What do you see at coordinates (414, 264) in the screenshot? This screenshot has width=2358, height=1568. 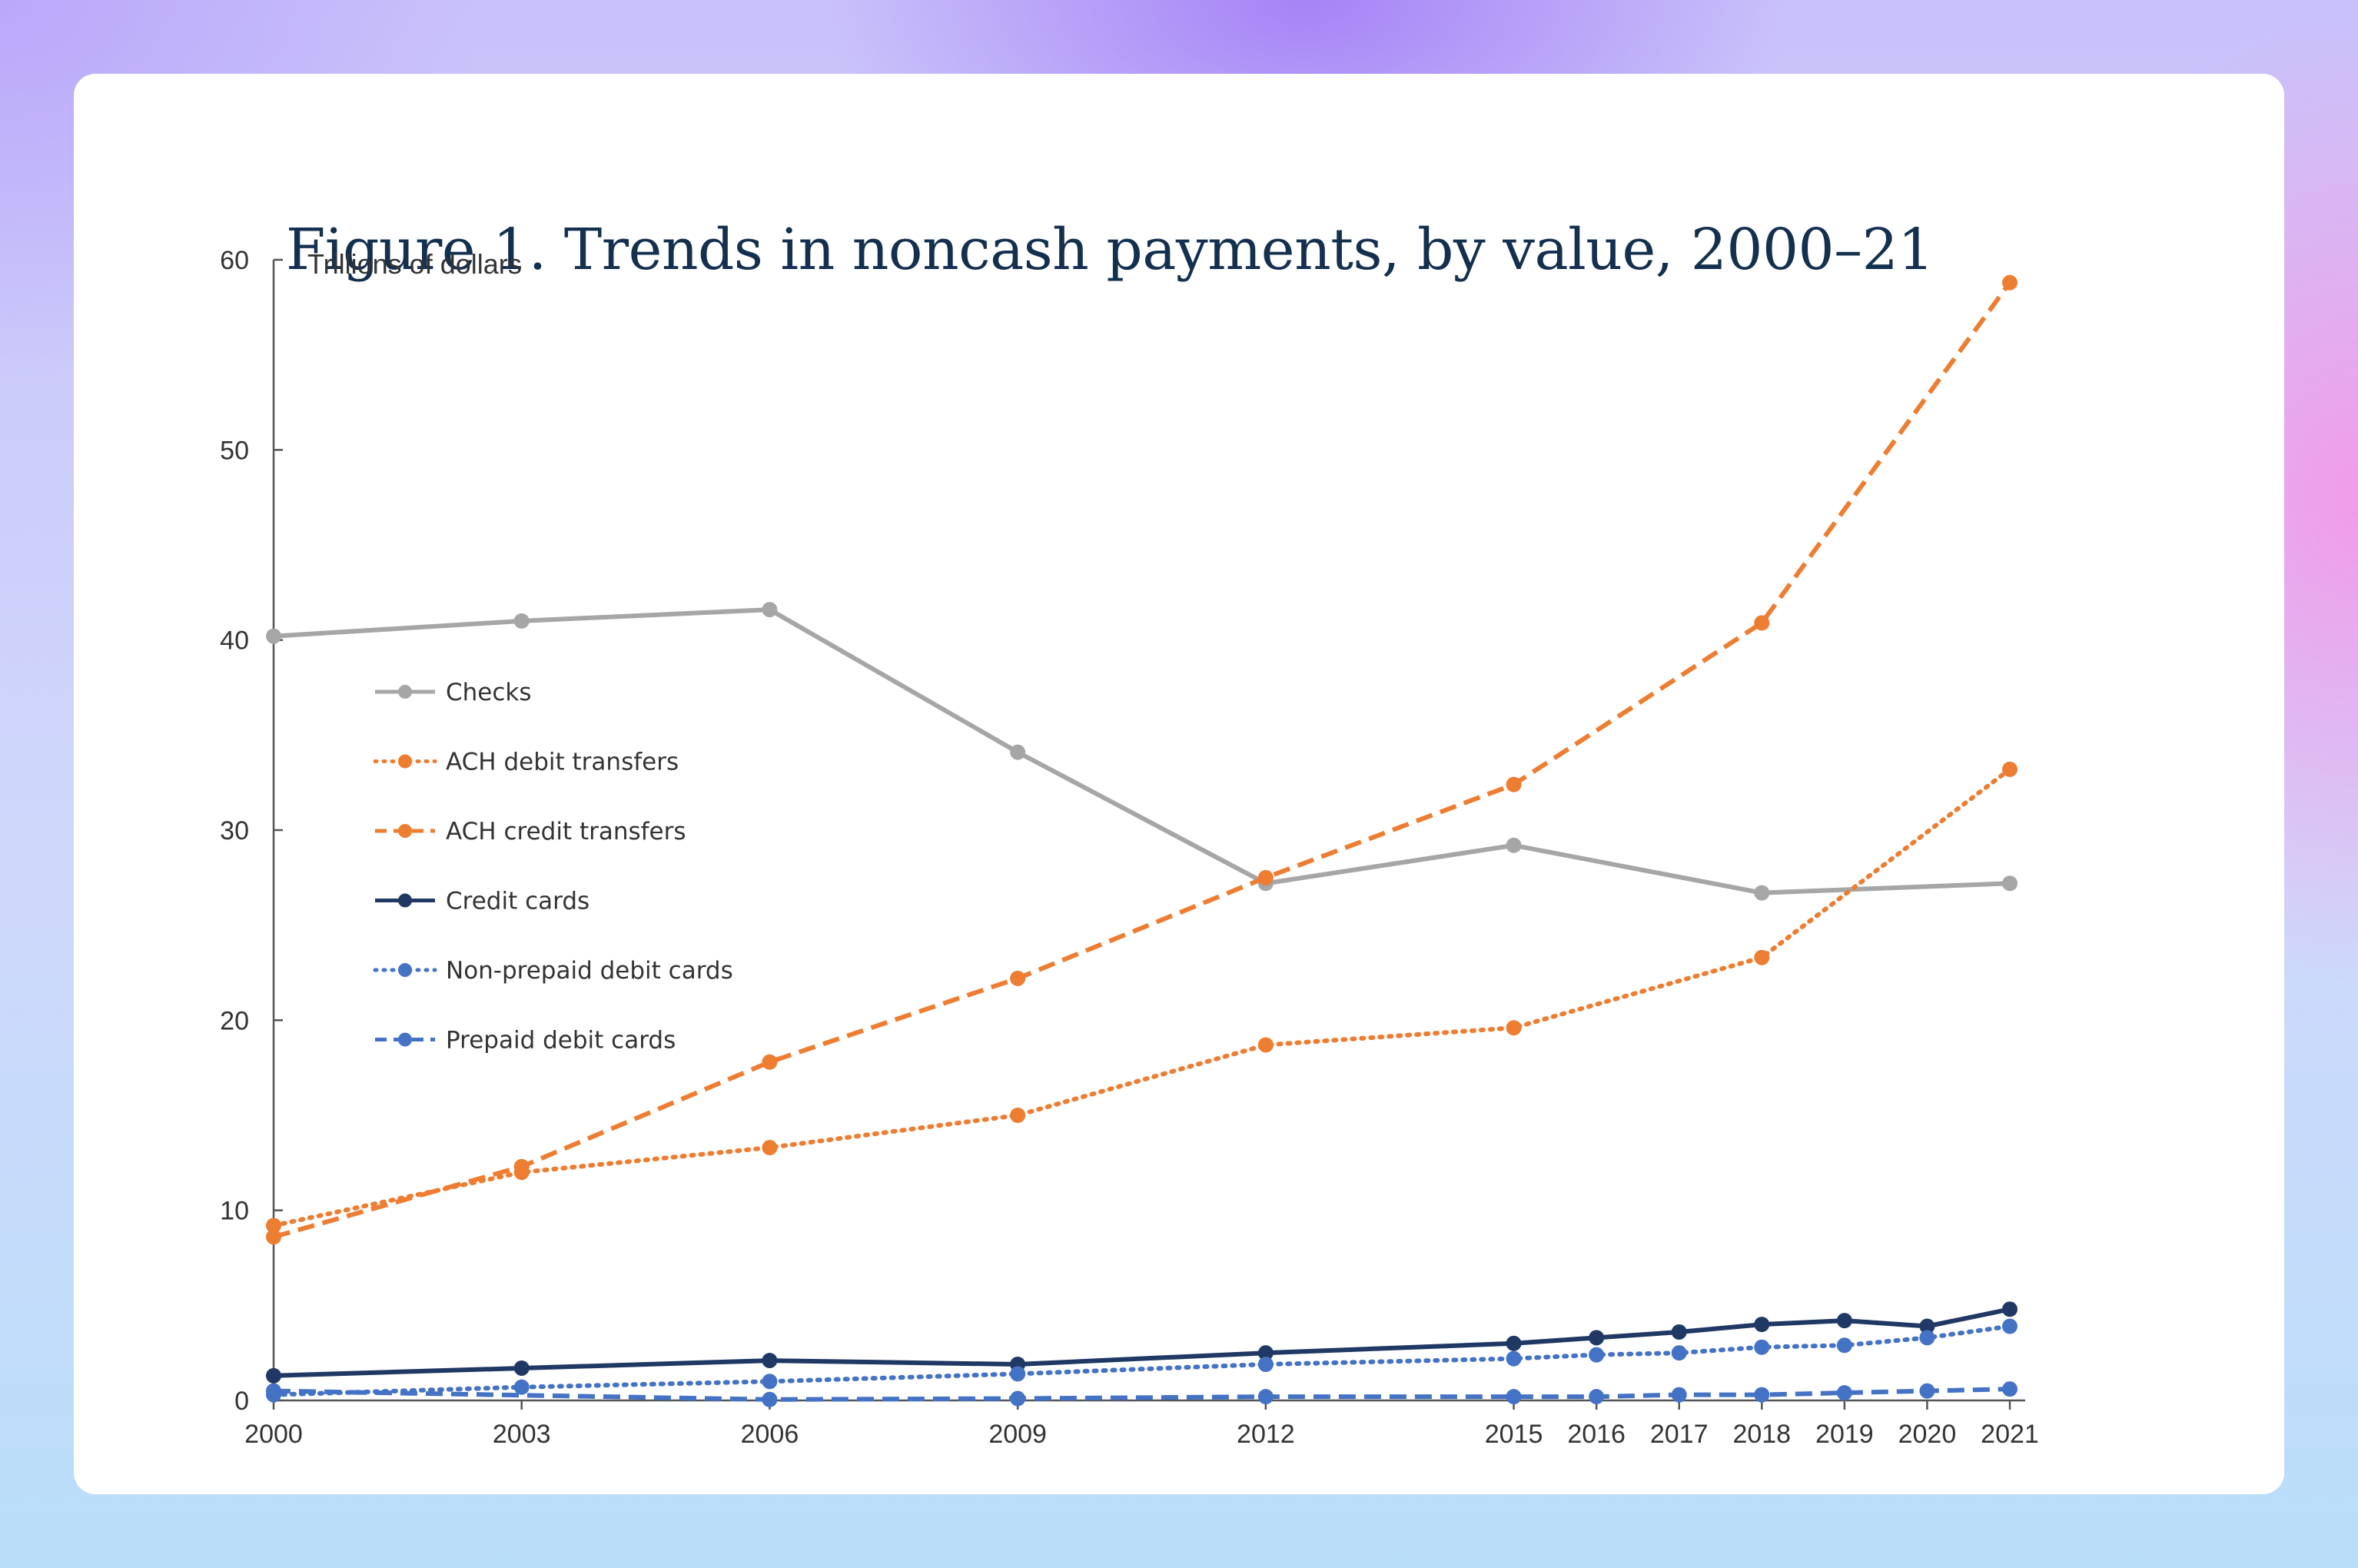 I see `y-axis-unit-label: Trillions of dollars` at bounding box center [414, 264].